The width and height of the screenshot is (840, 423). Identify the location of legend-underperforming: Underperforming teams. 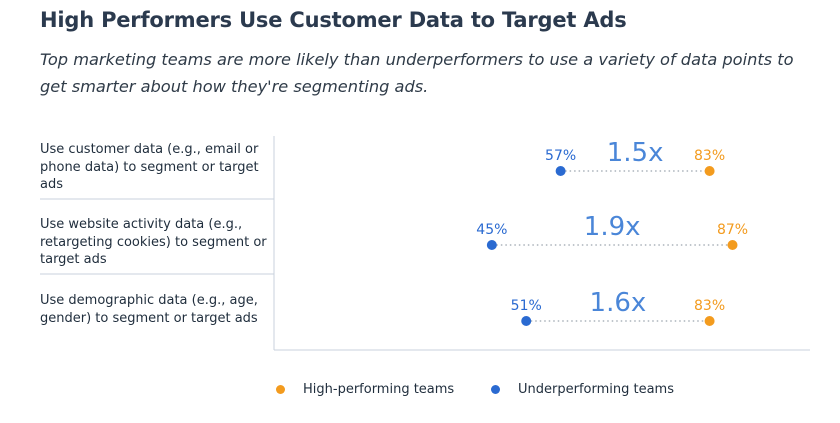
(582, 389).